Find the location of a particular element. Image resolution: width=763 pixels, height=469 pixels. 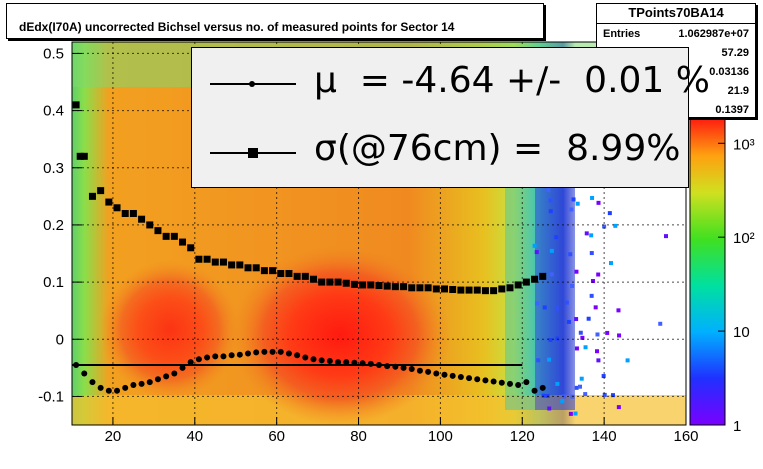

y-tick-label: 0.3 is located at coordinates (53, 168).